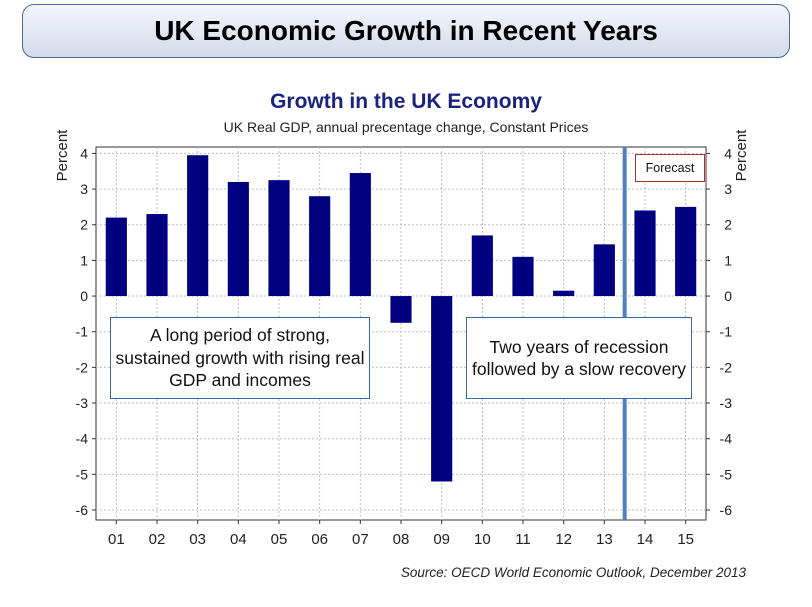 Image resolution: width=812 pixels, height=607 pixels. I want to click on y-tick-label-right: -3, so click(726, 403).